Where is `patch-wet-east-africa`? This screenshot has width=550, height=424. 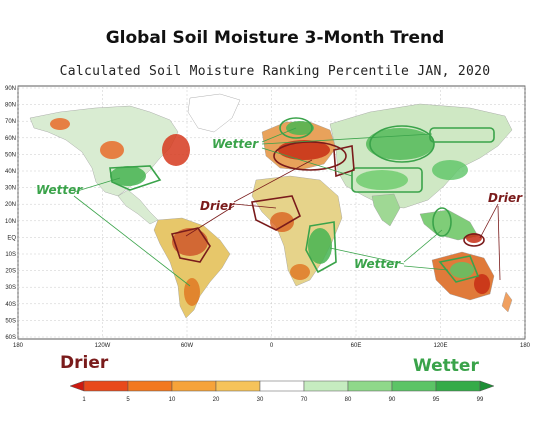 patch-wet-east-africa is located at coordinates (320, 246).